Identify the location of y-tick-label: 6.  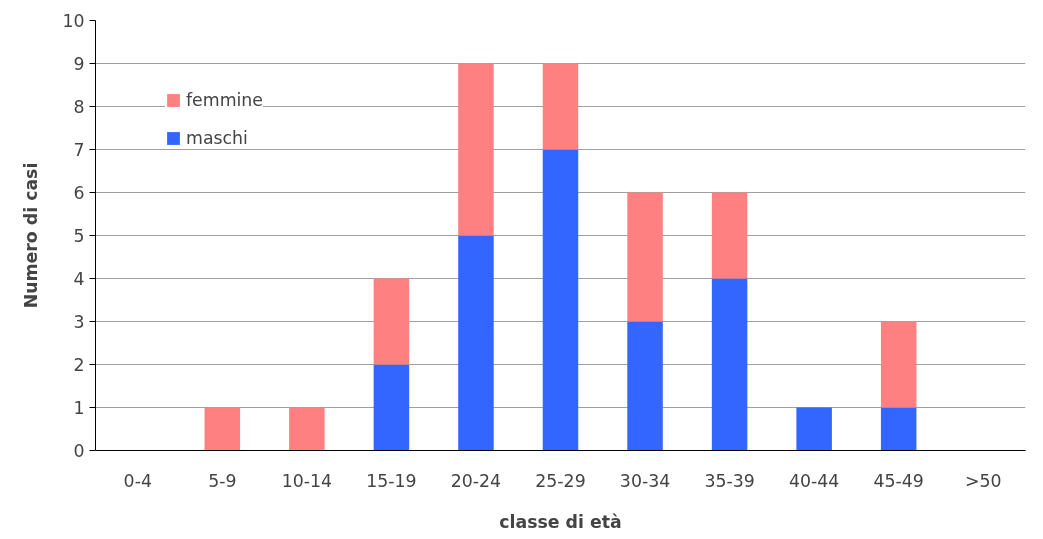
(79, 193).